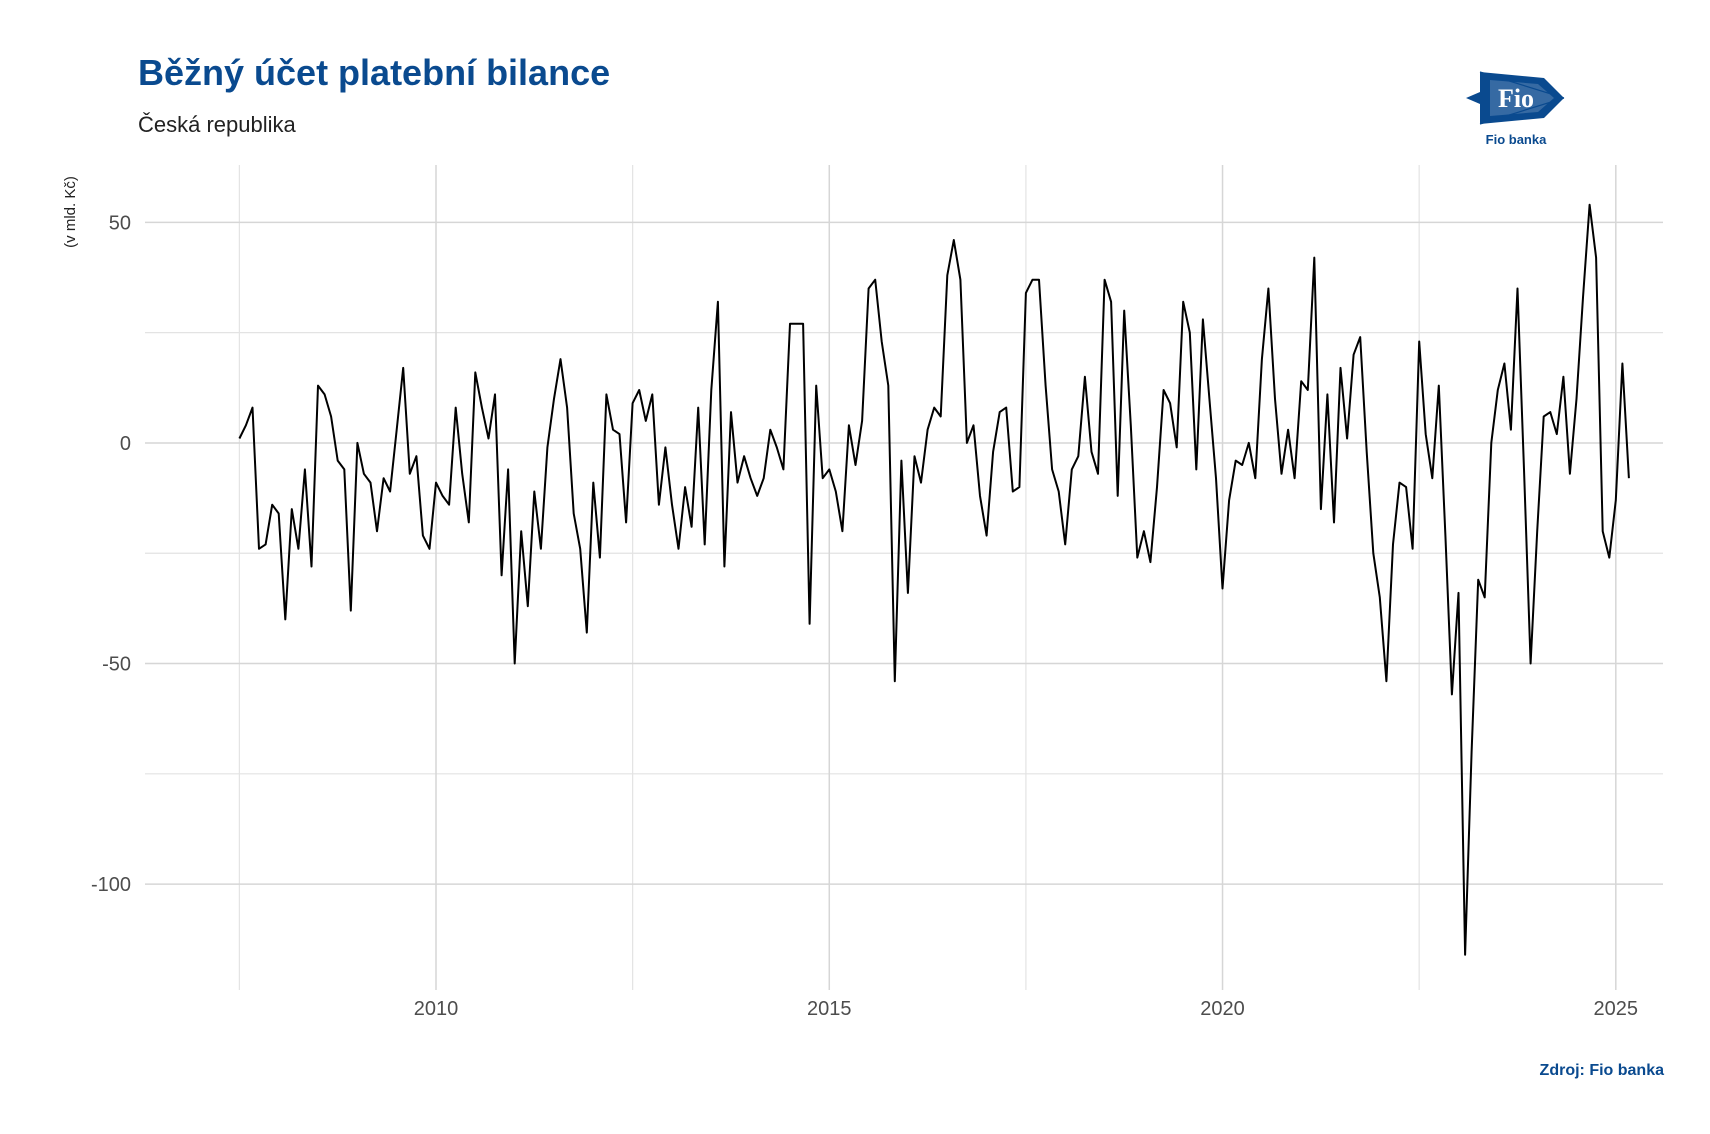 The height and width of the screenshot is (1134, 1710). What do you see at coordinates (436, 1009) in the screenshot?
I see `x-tick-label: 2010` at bounding box center [436, 1009].